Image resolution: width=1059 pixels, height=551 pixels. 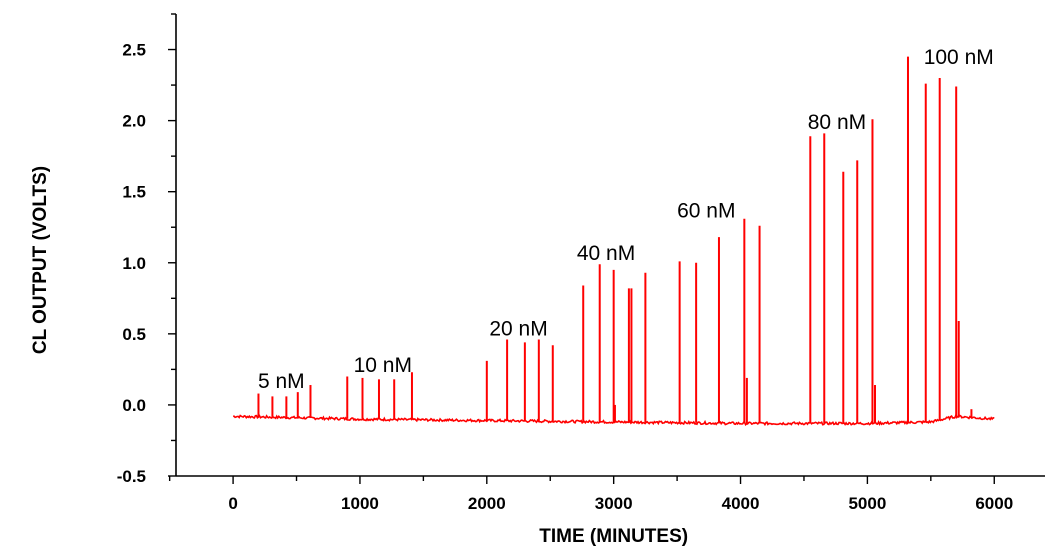 I want to click on y-tick-label: 2.0, so click(x=134, y=121).